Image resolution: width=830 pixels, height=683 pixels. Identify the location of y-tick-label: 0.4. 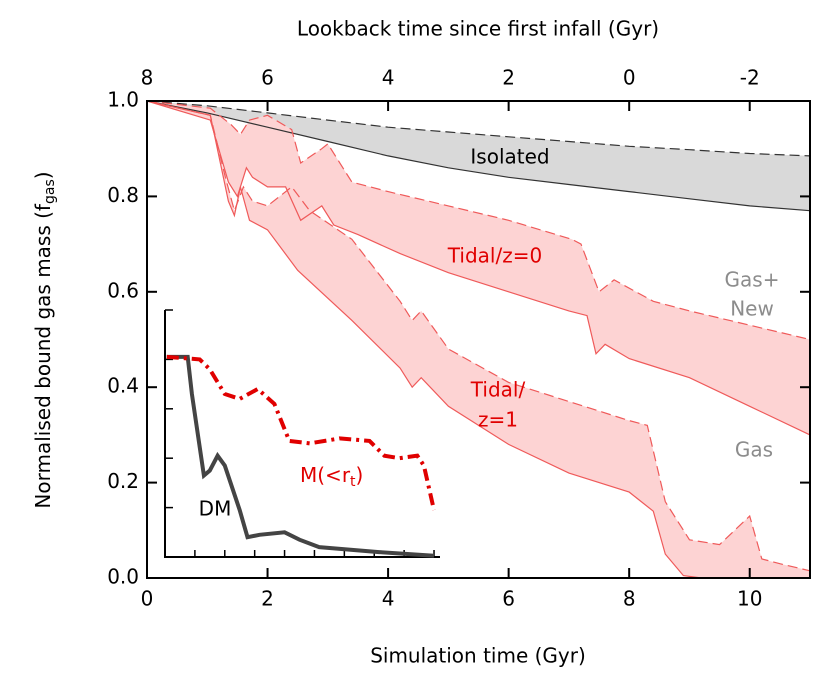
(123, 386).